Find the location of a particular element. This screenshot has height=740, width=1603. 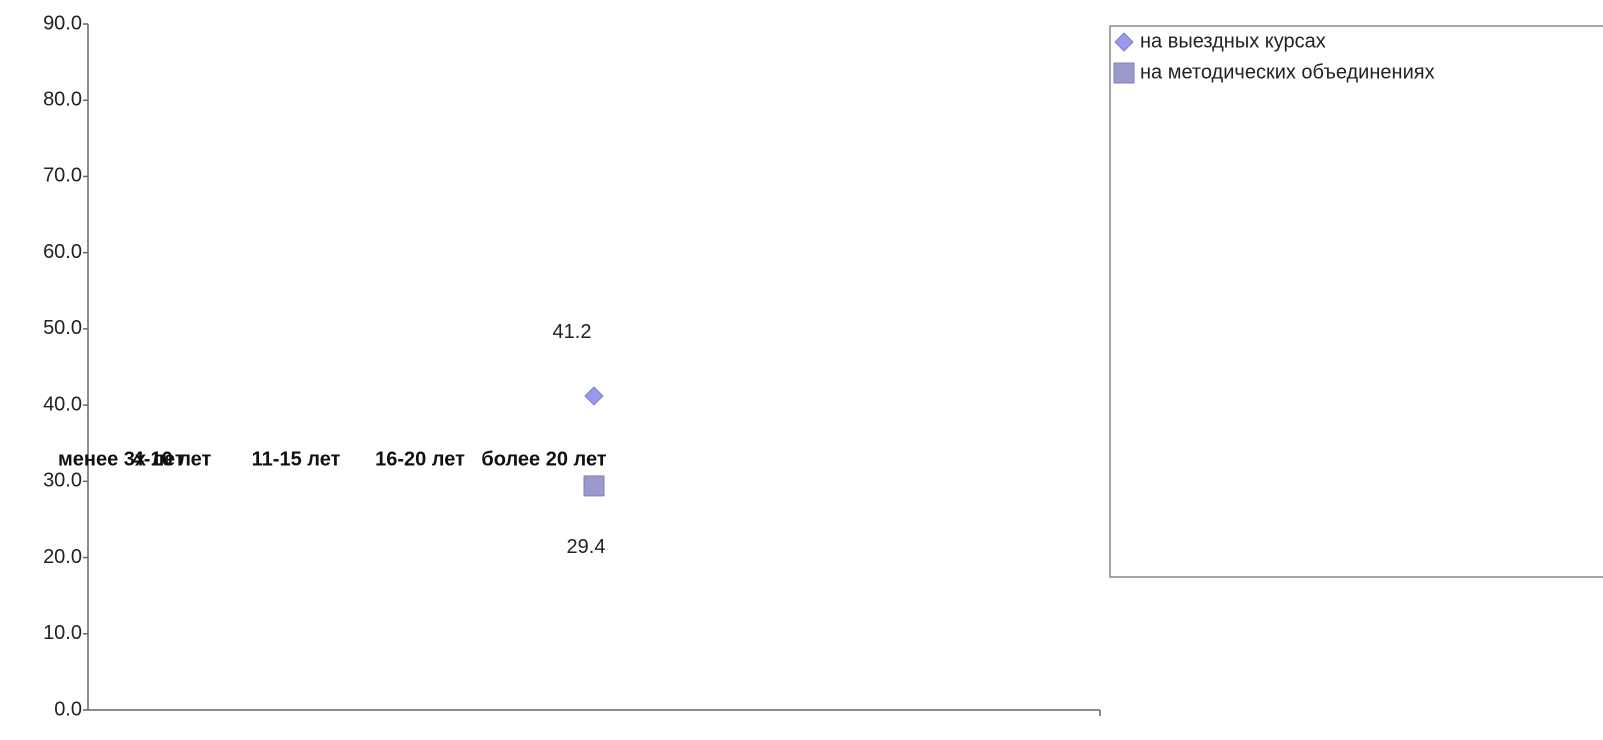

y-tick-label: 30.0 is located at coordinates (62, 481).